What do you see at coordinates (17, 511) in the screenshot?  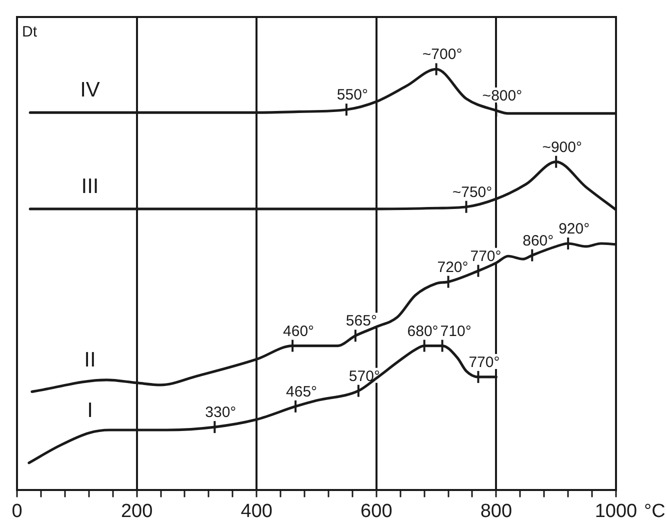 I see `x-tick-label: 0` at bounding box center [17, 511].